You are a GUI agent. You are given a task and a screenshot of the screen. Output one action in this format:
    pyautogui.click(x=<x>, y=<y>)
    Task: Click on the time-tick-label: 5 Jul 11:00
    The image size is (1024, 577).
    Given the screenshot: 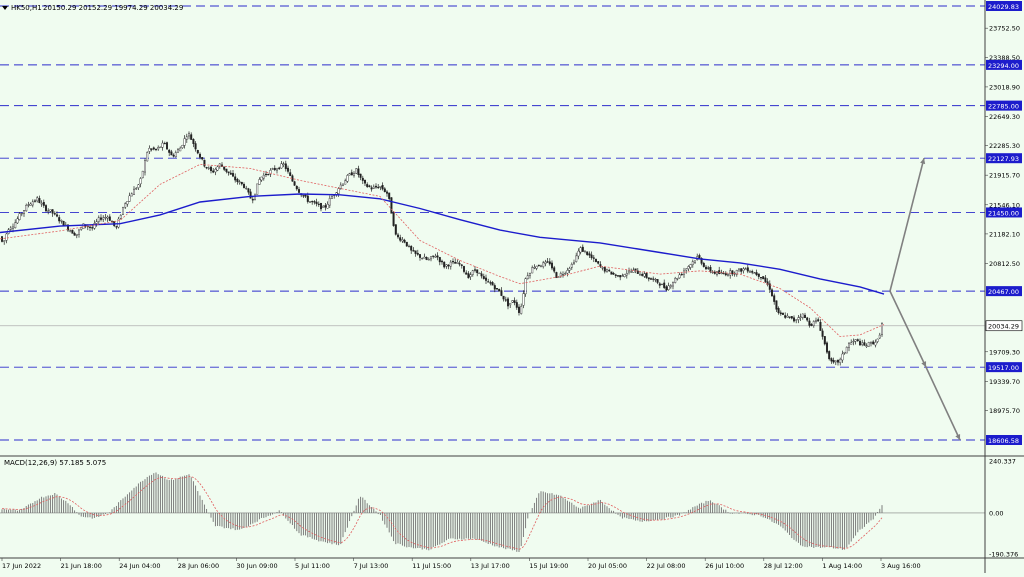 What is the action you would take?
    pyautogui.click(x=312, y=566)
    